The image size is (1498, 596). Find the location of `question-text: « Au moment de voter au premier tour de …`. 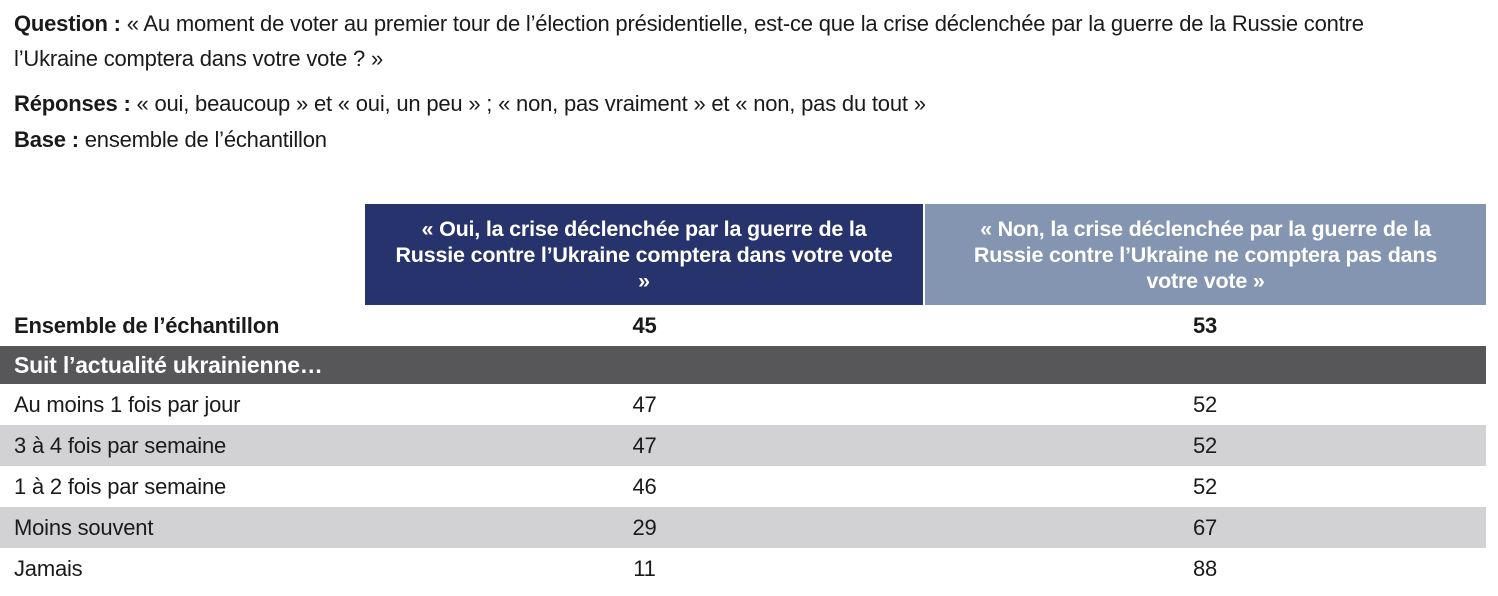

question-text: « Au moment de voter au premier tour de … is located at coordinates (689, 41).